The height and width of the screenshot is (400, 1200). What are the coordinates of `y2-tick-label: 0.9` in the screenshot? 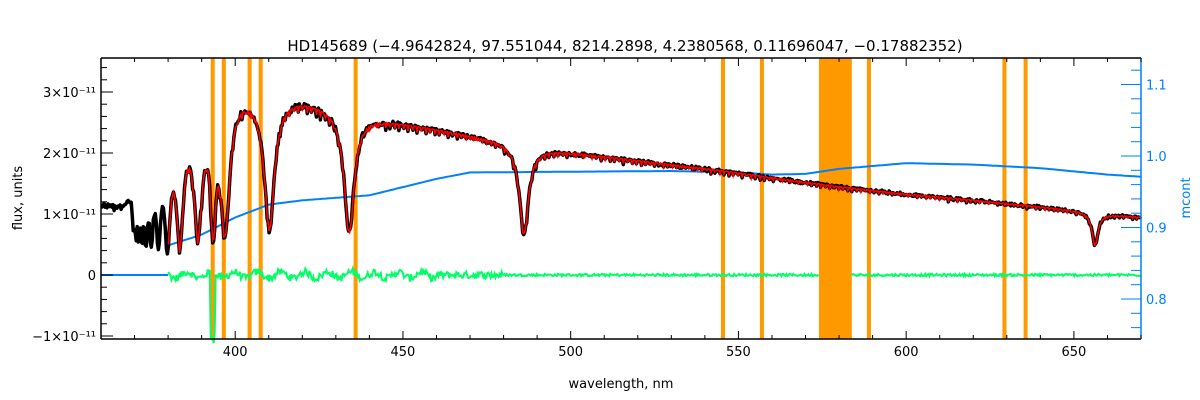 It's located at (1156, 229).